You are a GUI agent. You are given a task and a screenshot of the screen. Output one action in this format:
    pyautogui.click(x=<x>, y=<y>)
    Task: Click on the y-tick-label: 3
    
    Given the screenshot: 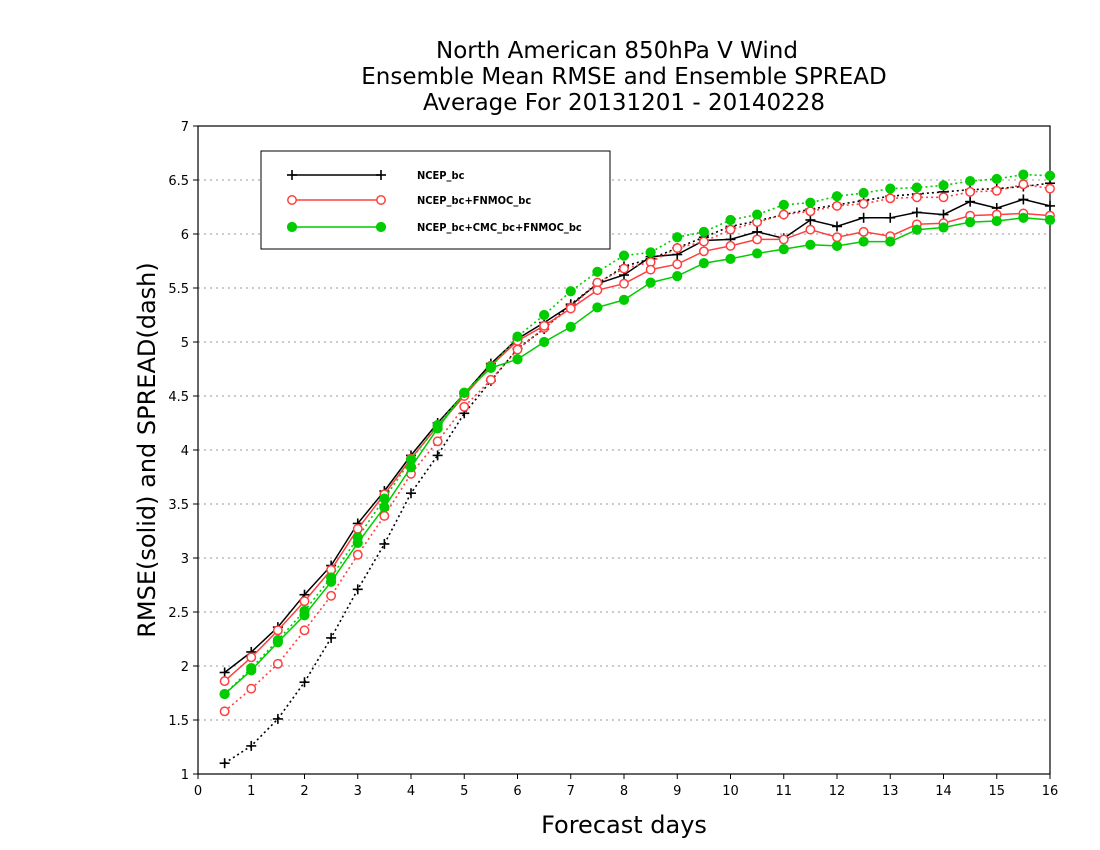 What is the action you would take?
    pyautogui.click(x=185, y=559)
    